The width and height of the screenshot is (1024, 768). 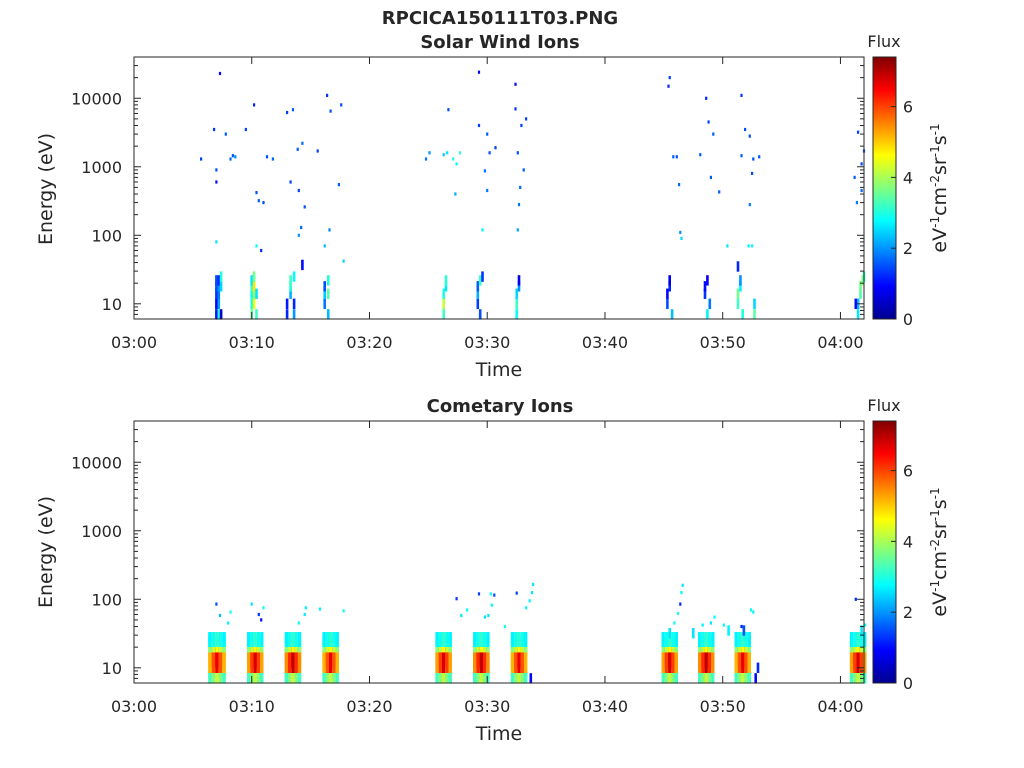 What do you see at coordinates (883, 41) in the screenshot?
I see `colorbar-title: Flux` at bounding box center [883, 41].